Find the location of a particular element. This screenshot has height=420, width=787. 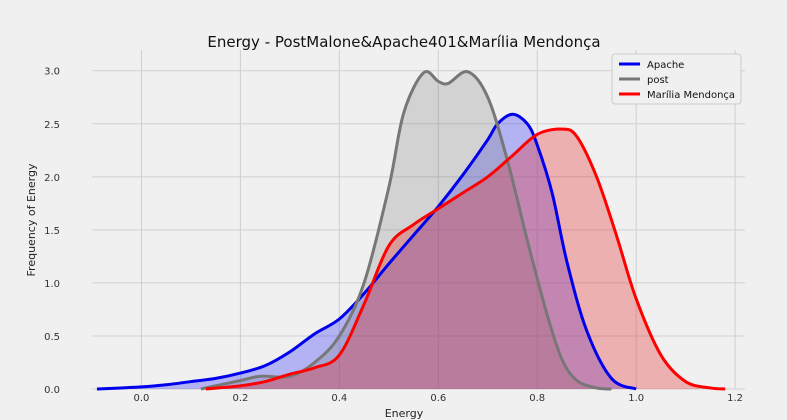

x-tick-labels: 0.0 0.2 0.4 0.6 0.8 1.0 1.2 is located at coordinates (439, 398).